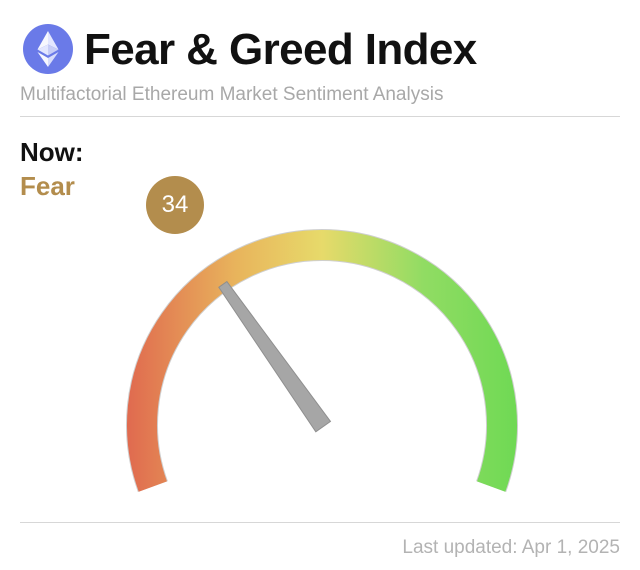  What do you see at coordinates (511, 547) in the screenshot?
I see `last-updated-text: Last updated: Apr 1, 2025` at bounding box center [511, 547].